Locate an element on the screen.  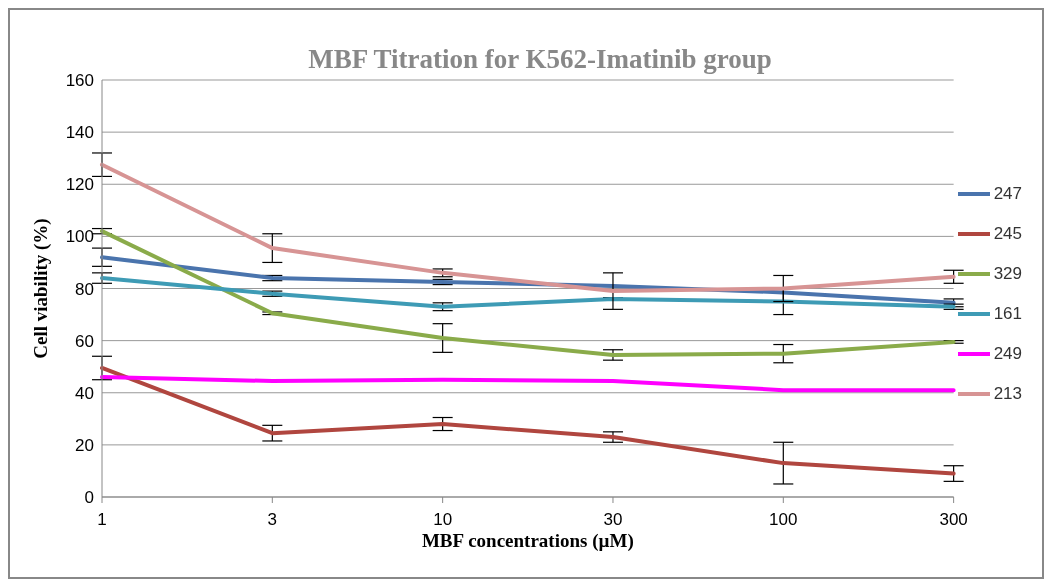
x-tick-label: 10 is located at coordinates (443, 520).